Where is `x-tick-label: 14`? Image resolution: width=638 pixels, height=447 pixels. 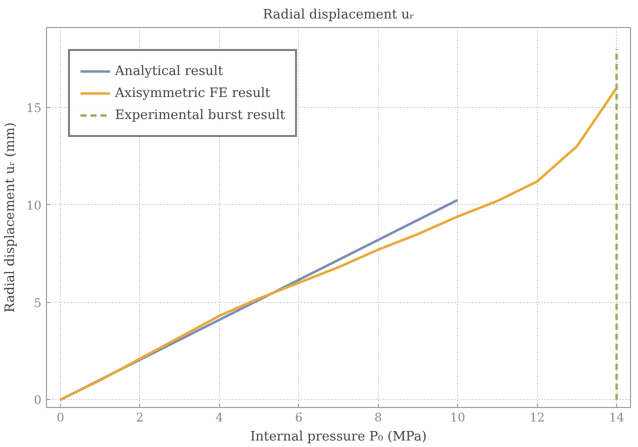
x-tick-label: 14 is located at coordinates (616, 417).